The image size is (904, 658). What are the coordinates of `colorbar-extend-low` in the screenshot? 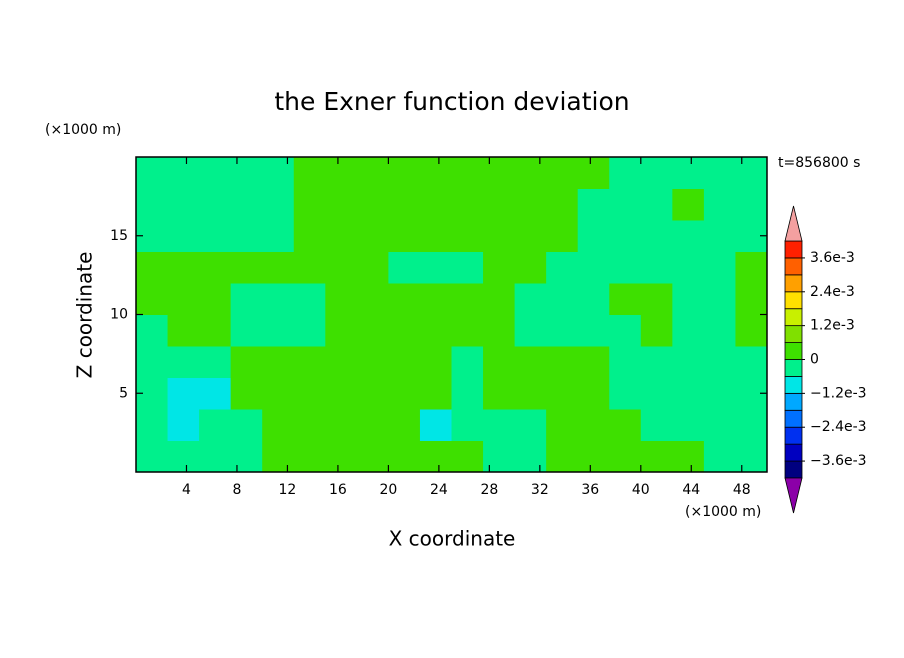 It's located at (793, 495).